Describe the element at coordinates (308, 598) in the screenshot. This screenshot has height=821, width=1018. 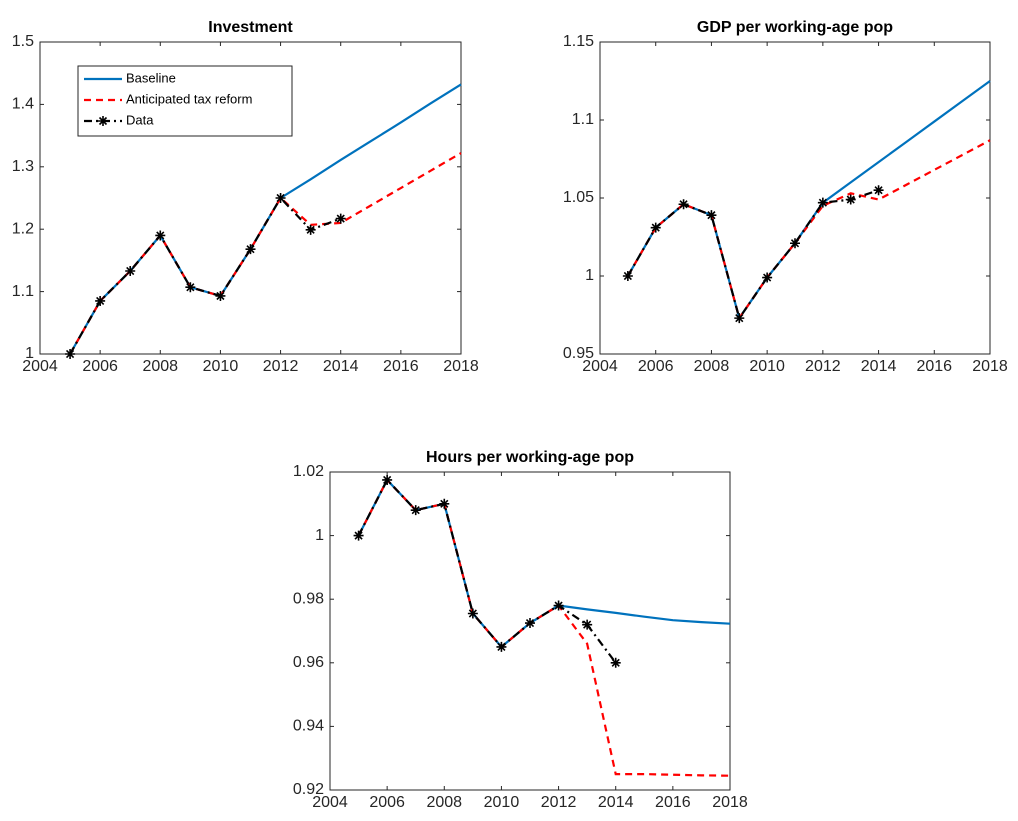
I see `y-tick-label: 0.98` at that location.